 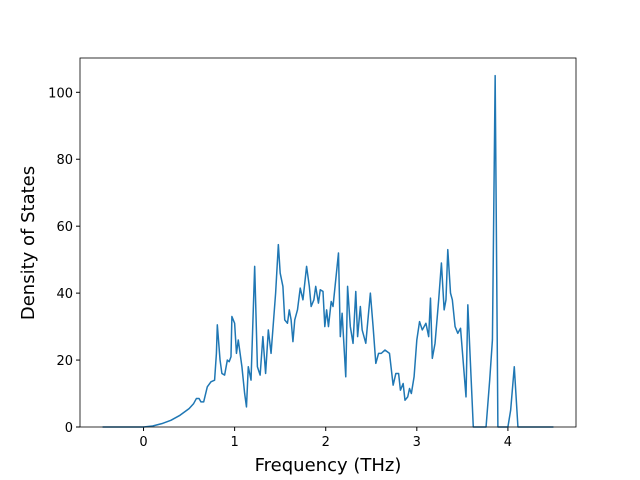 I want to click on y-tick-label: 100, so click(x=60, y=93).